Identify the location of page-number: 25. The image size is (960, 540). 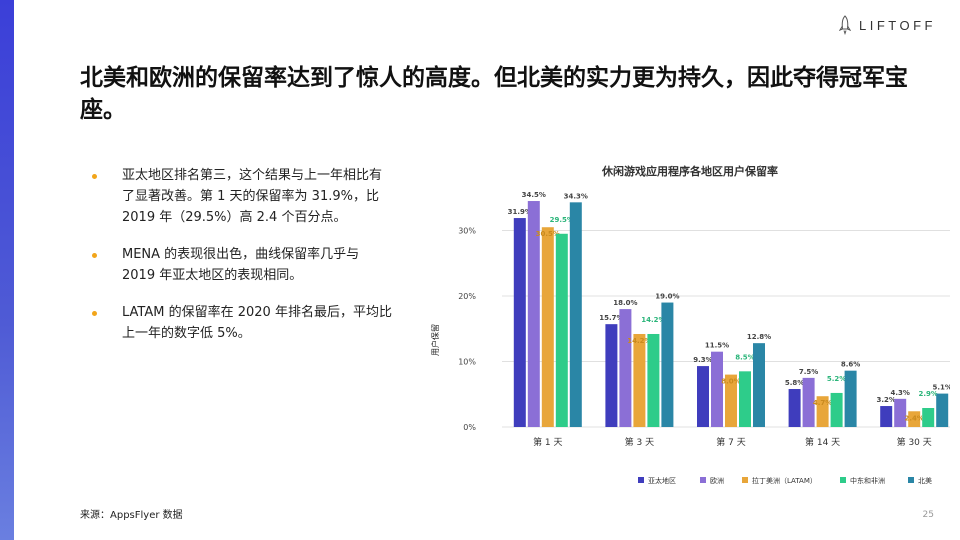
(928, 515).